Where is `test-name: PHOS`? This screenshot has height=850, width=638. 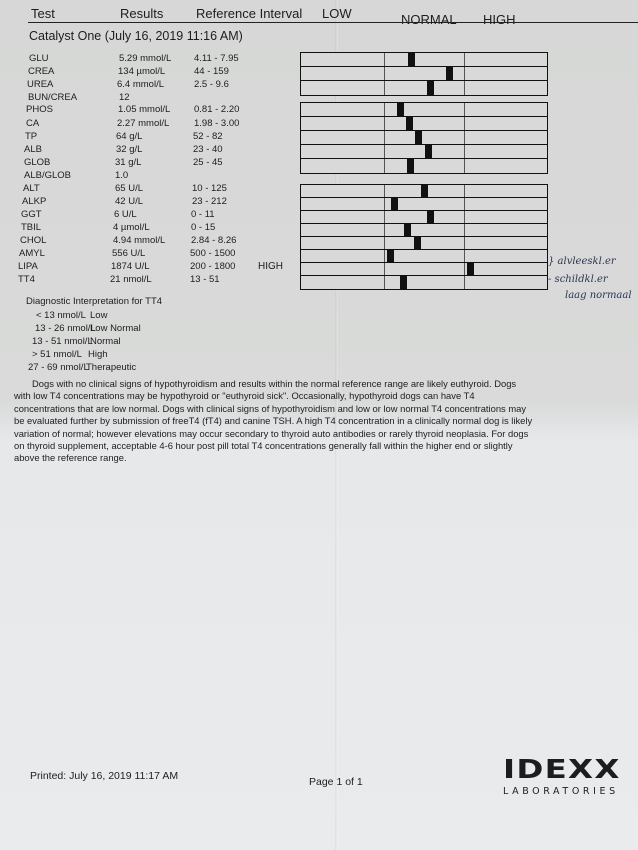 test-name: PHOS is located at coordinates (39, 109).